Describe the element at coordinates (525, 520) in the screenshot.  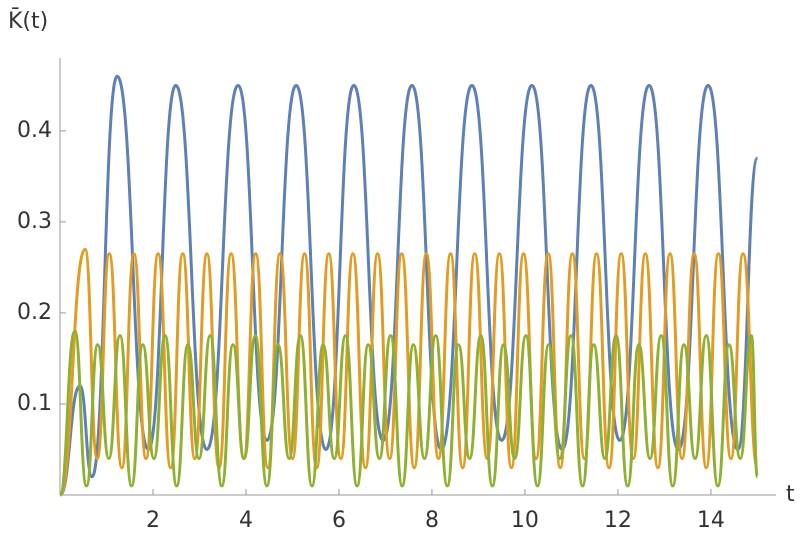
I see `x-tick-label: 10` at that location.